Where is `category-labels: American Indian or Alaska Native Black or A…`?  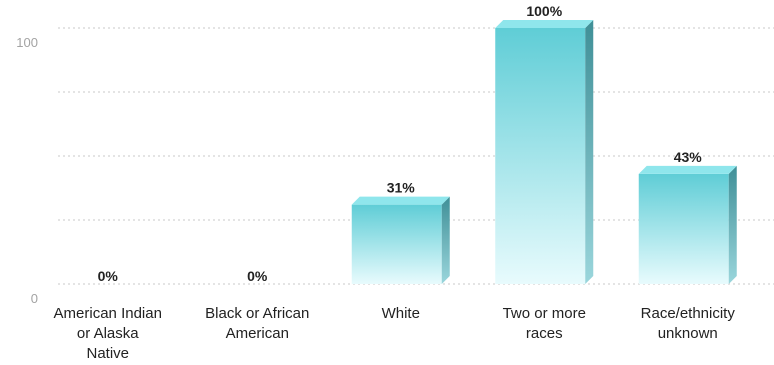 category-labels: American Indian or Alaska Native Black or A… is located at coordinates (395, 333).